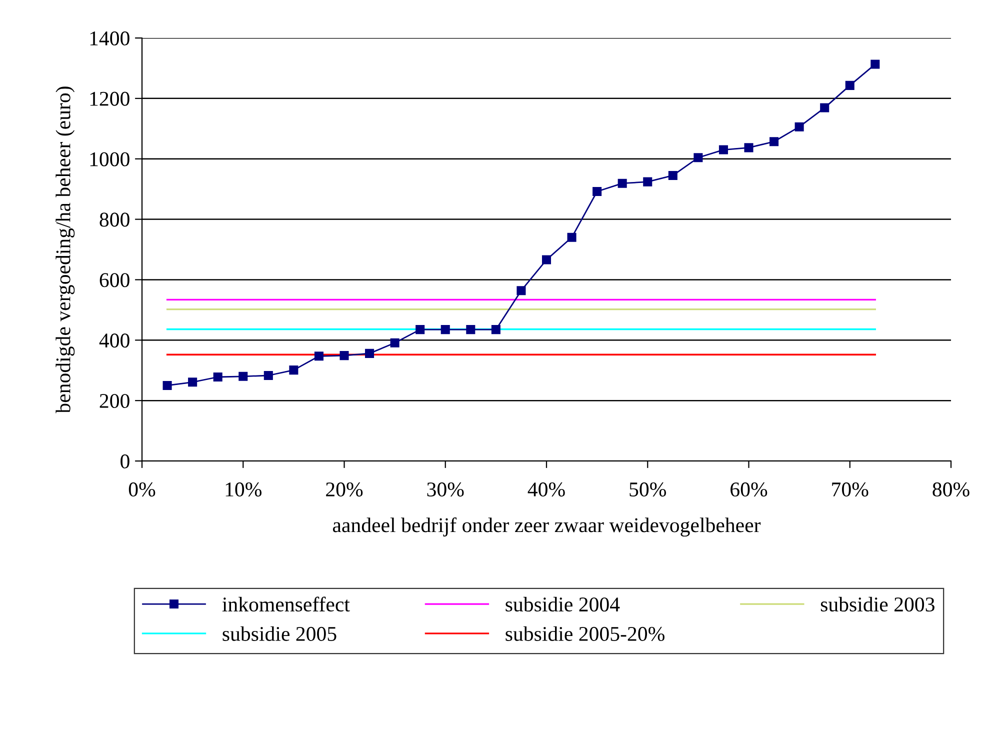 This screenshot has height=733, width=992. I want to click on y-tick-label: 1000, so click(110, 159).